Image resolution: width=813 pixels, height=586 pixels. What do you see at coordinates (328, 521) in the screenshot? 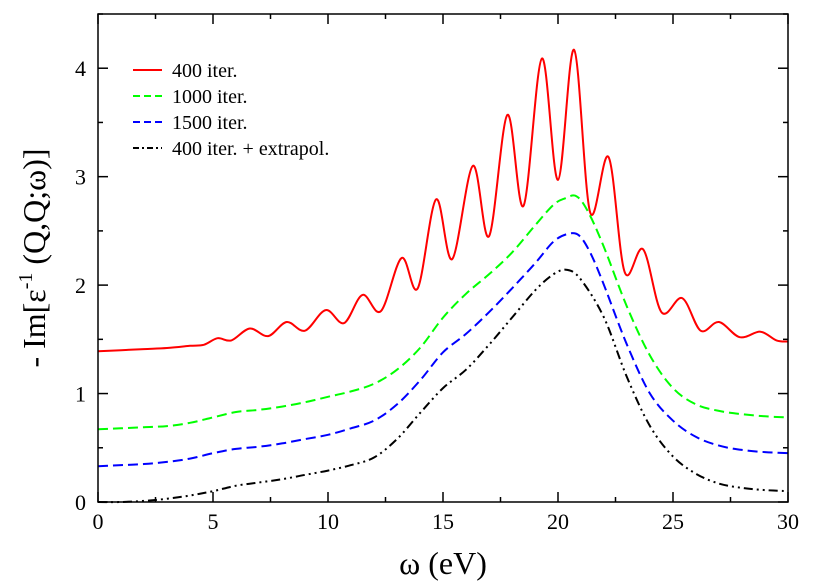
I see `x-tick-label: 10` at bounding box center [328, 521].